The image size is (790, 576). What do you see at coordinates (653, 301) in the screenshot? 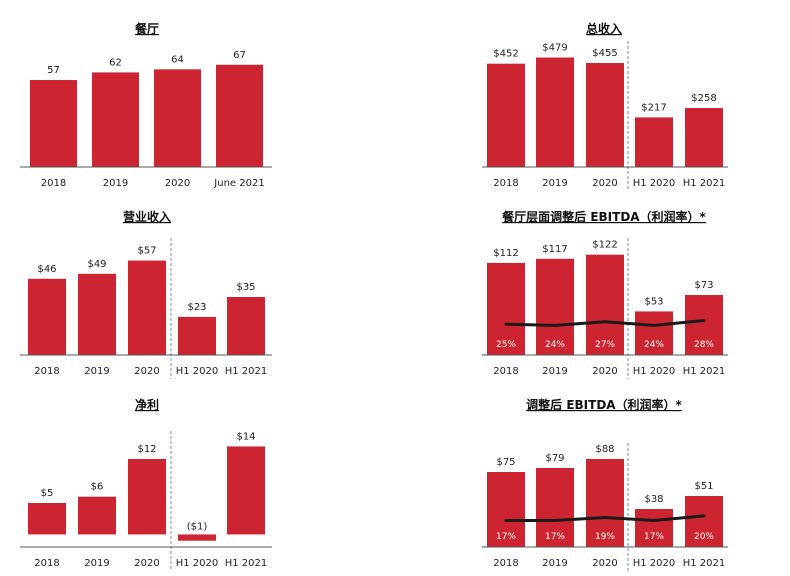
I see `value-label: $53` at bounding box center [653, 301].